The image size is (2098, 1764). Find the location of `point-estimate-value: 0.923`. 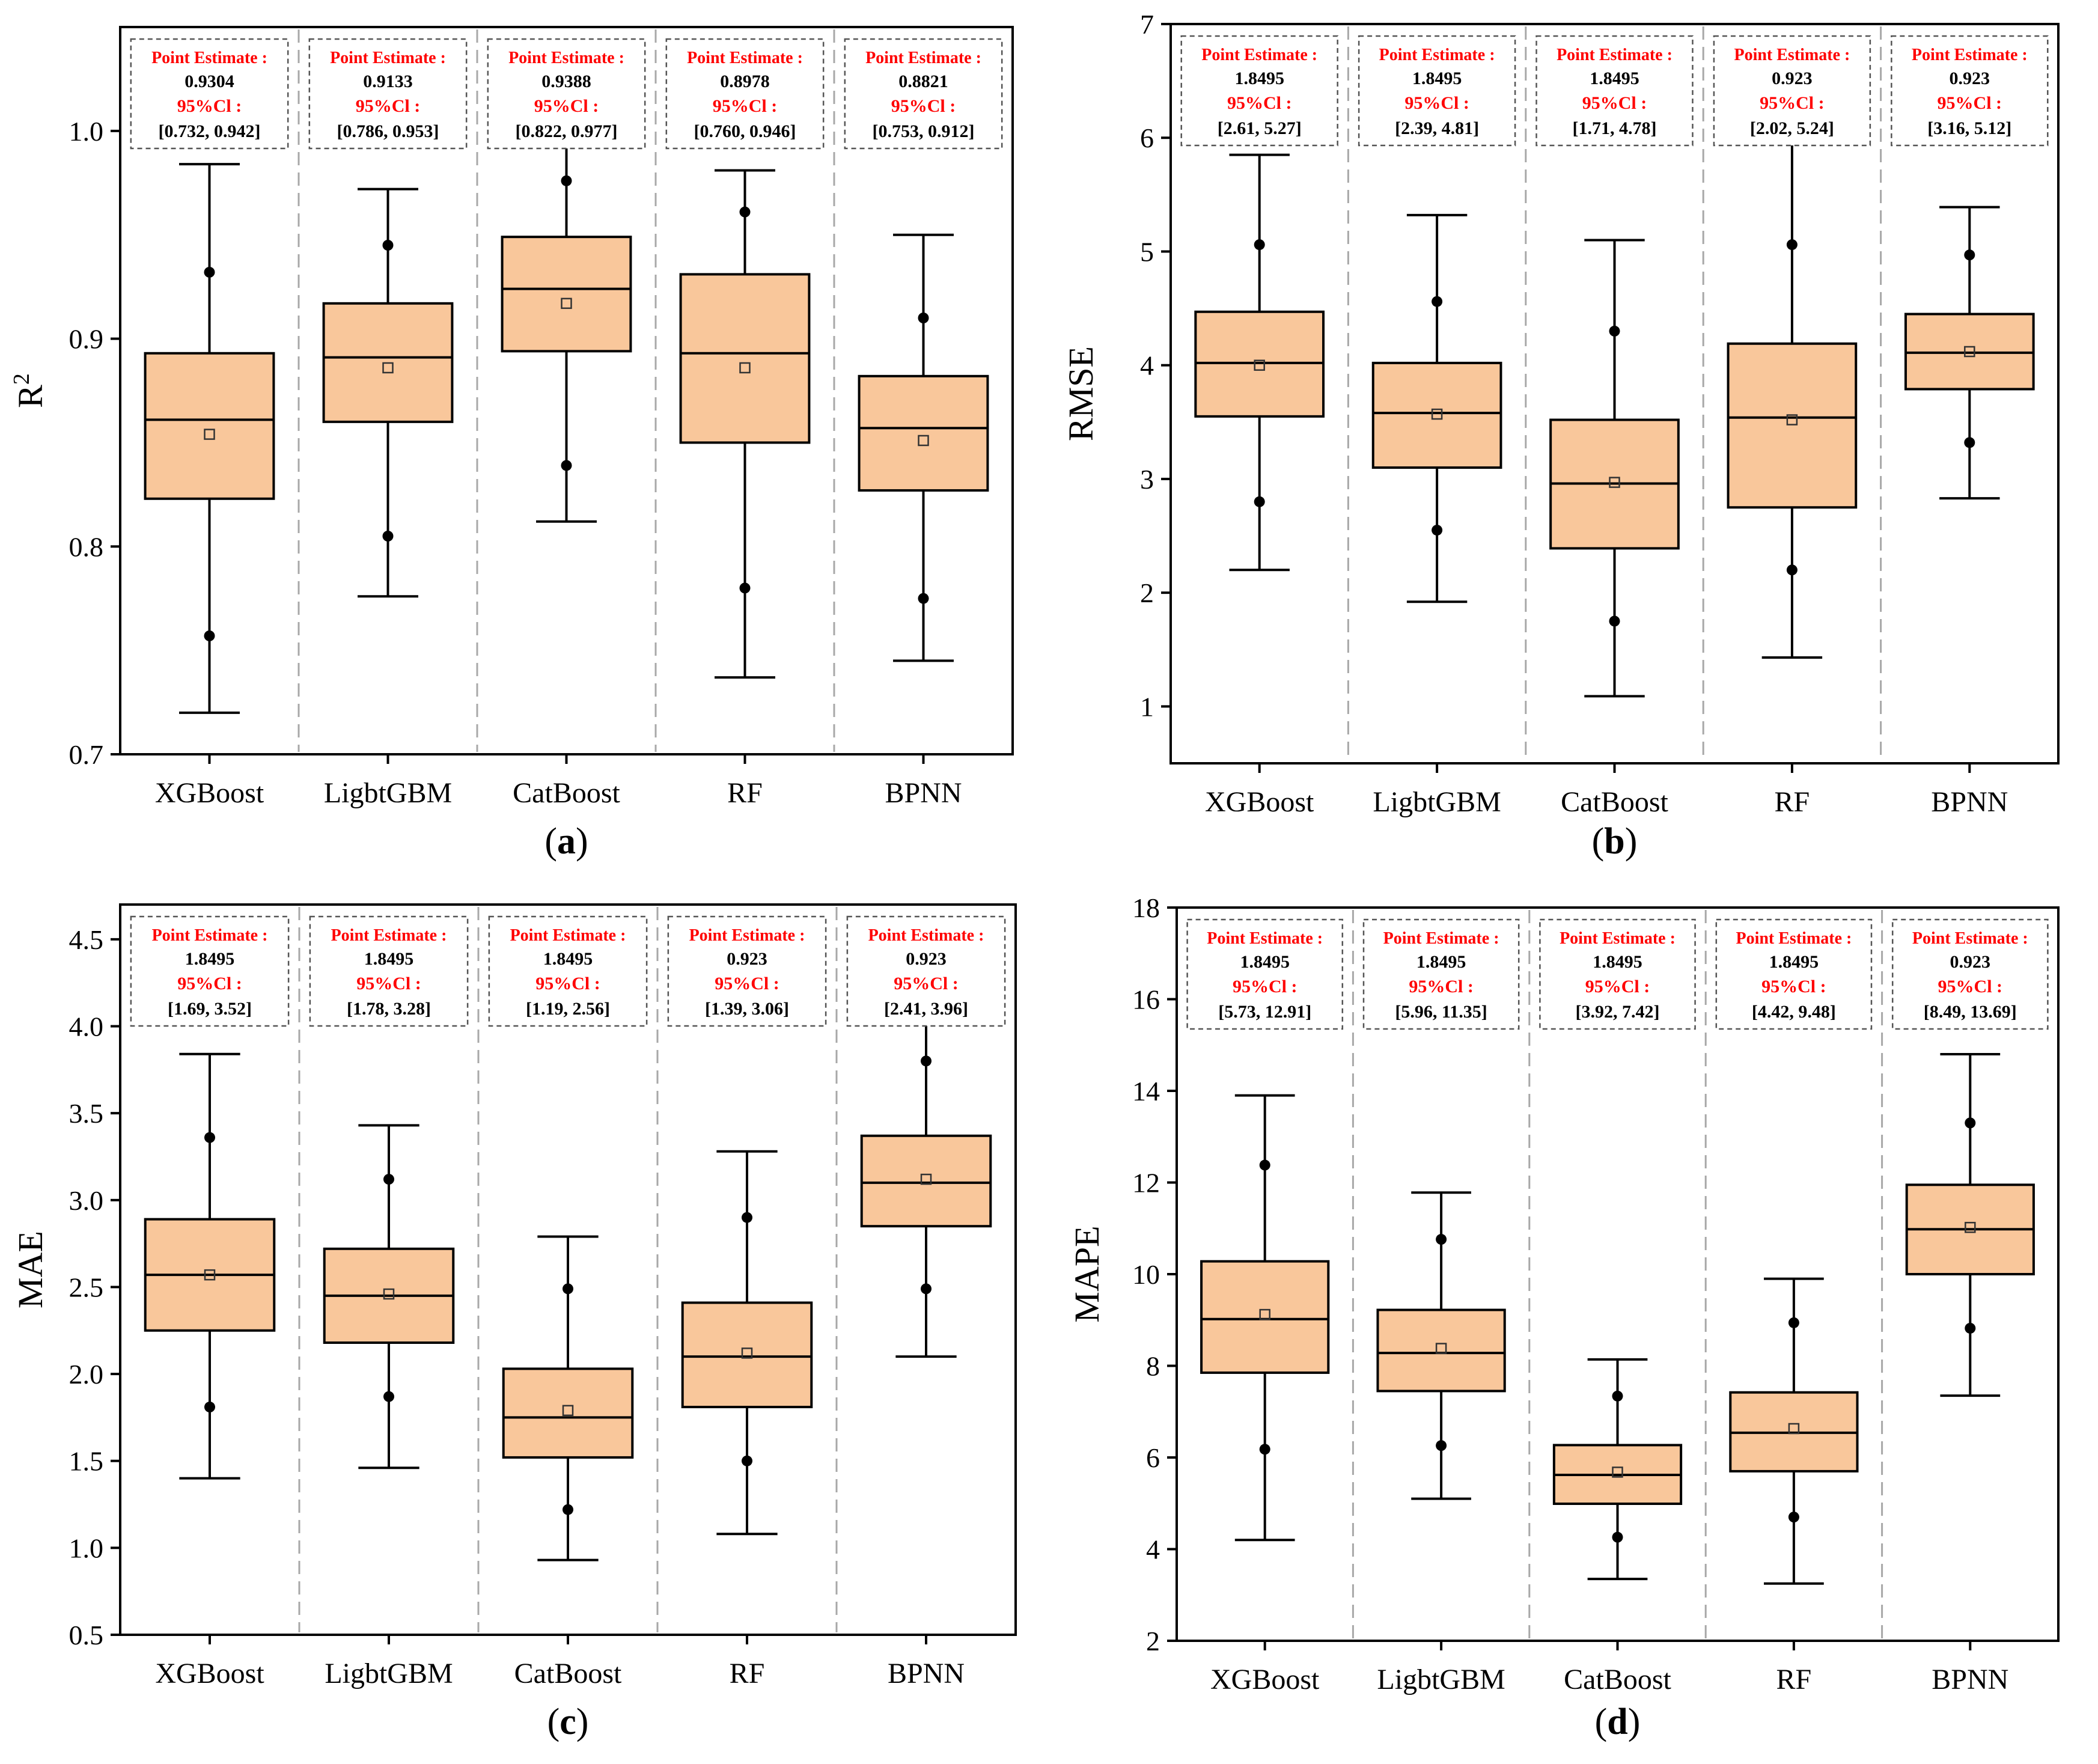

point-estimate-value: 0.923 is located at coordinates (1970, 962).